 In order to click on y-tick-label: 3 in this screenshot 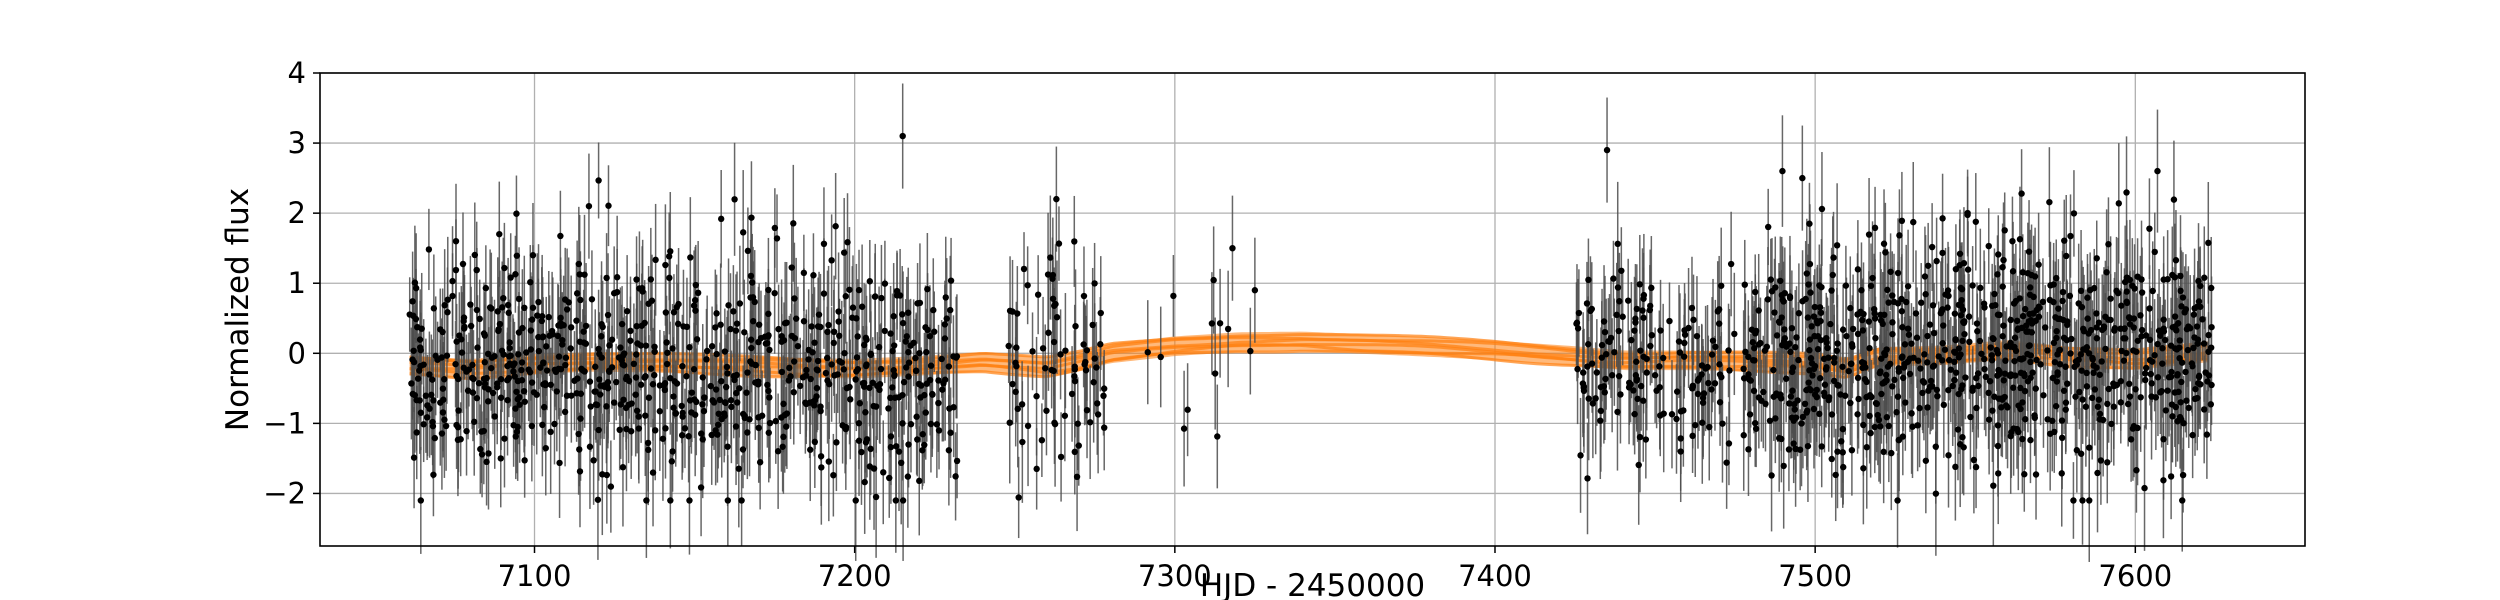, I will do `click(297, 143)`.